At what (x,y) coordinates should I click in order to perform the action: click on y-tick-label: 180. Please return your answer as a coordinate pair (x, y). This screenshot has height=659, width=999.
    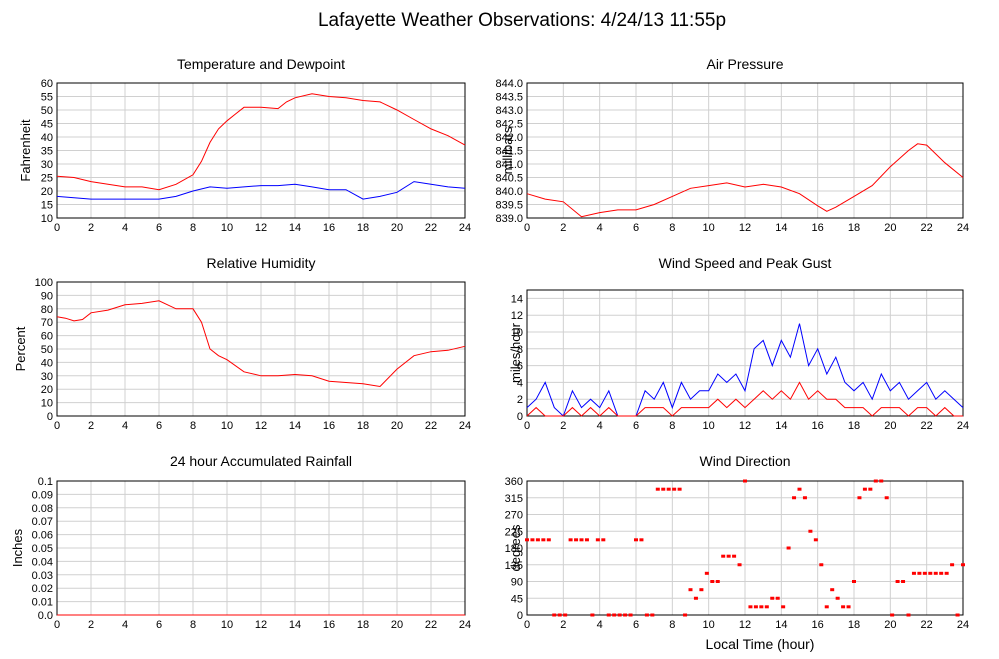
    Looking at the image, I should click on (514, 549).